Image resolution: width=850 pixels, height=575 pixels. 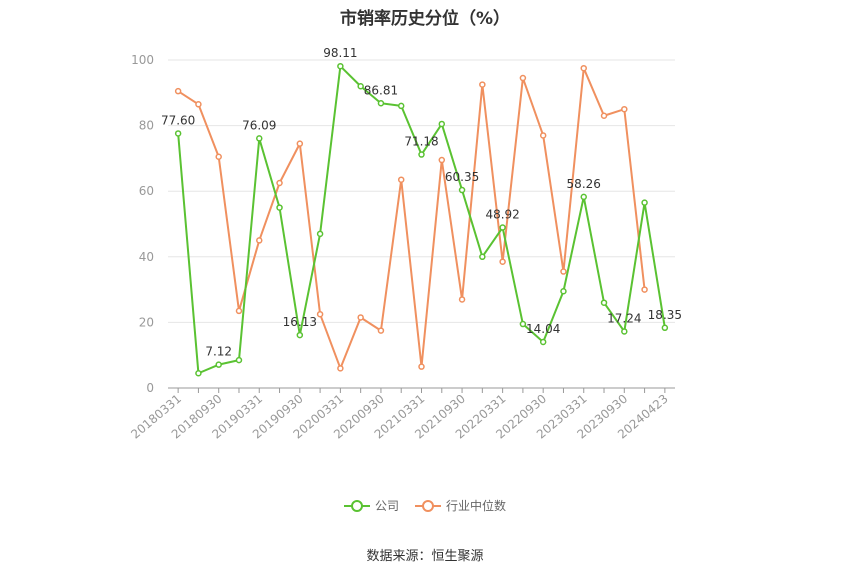 What do you see at coordinates (150, 388) in the screenshot?
I see `y-tick-label: 0` at bounding box center [150, 388].